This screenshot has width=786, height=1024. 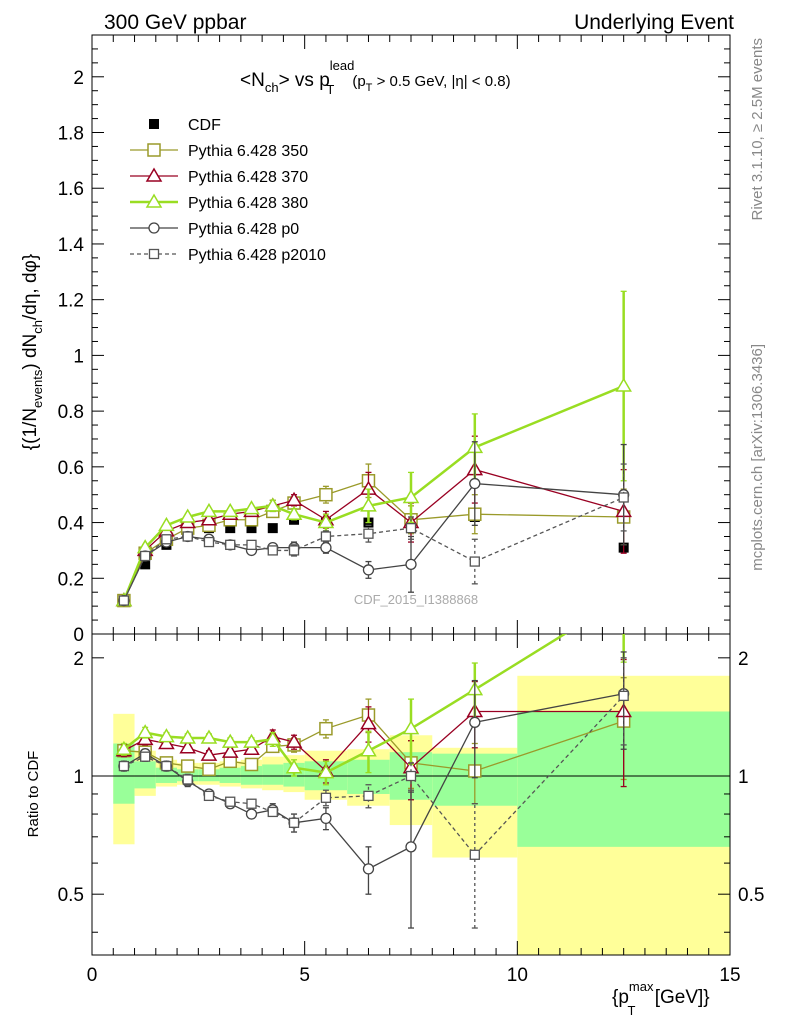 I want to click on legend-label: Pythia 6.428 370, so click(x=248, y=177).